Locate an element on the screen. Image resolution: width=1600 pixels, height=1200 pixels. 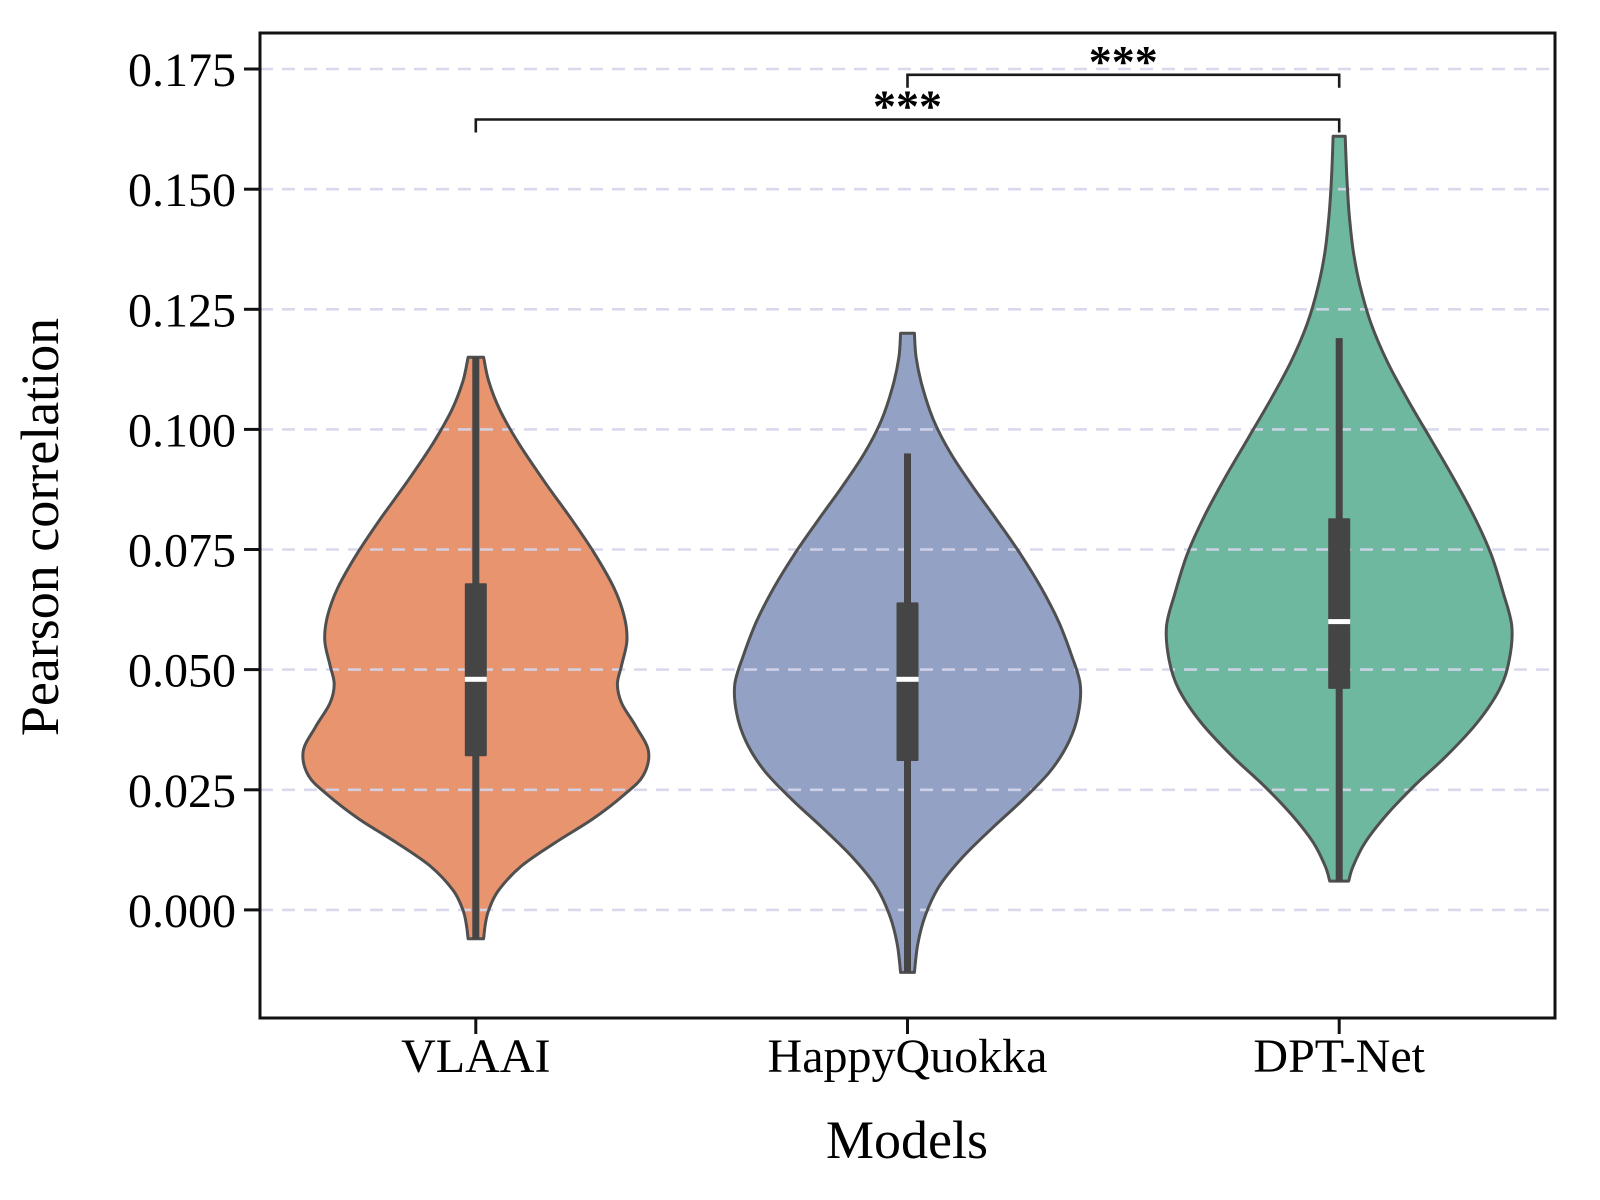
violin-outline-HappyQuokka is located at coordinates (907, 652).